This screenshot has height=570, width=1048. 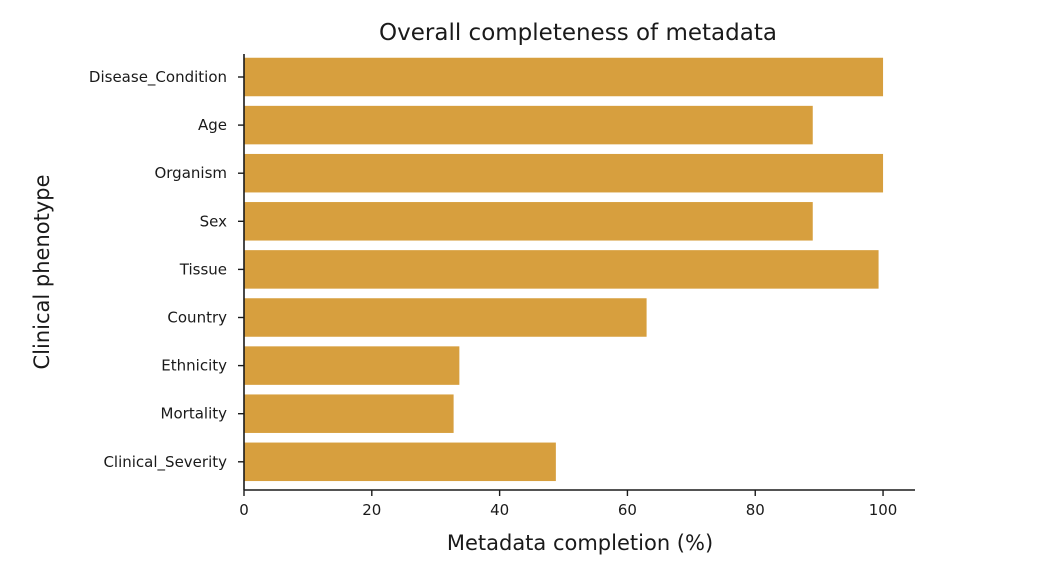 What do you see at coordinates (349, 413) in the screenshot?
I see `bar-mortality` at bounding box center [349, 413].